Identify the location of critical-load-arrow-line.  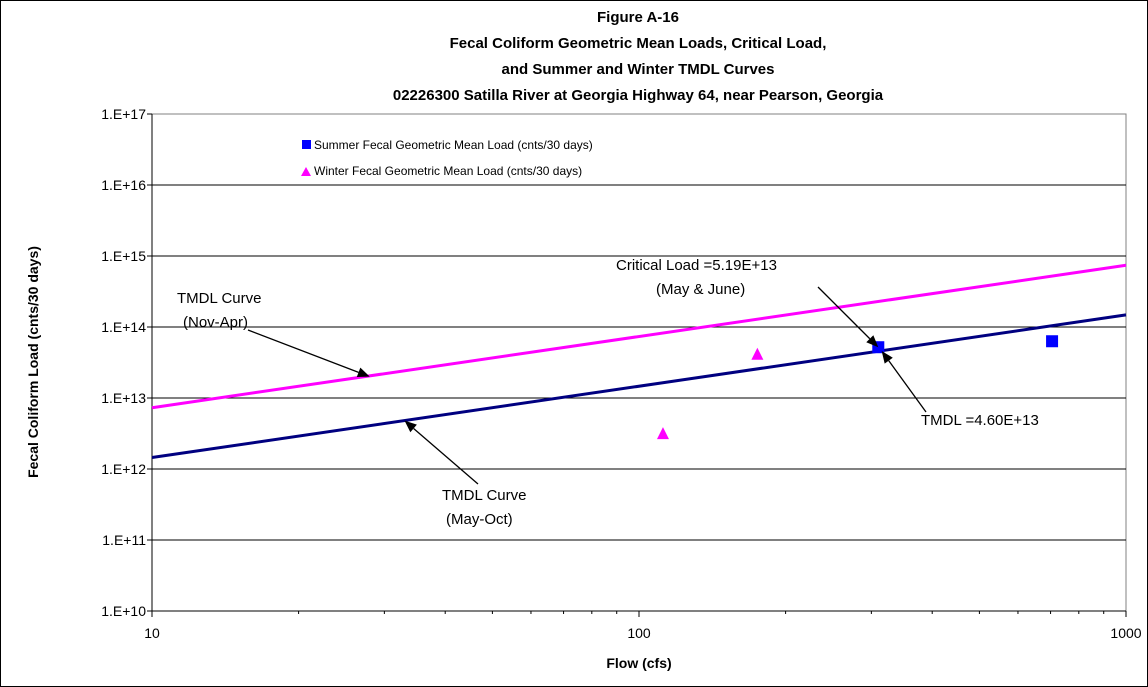
(844, 313).